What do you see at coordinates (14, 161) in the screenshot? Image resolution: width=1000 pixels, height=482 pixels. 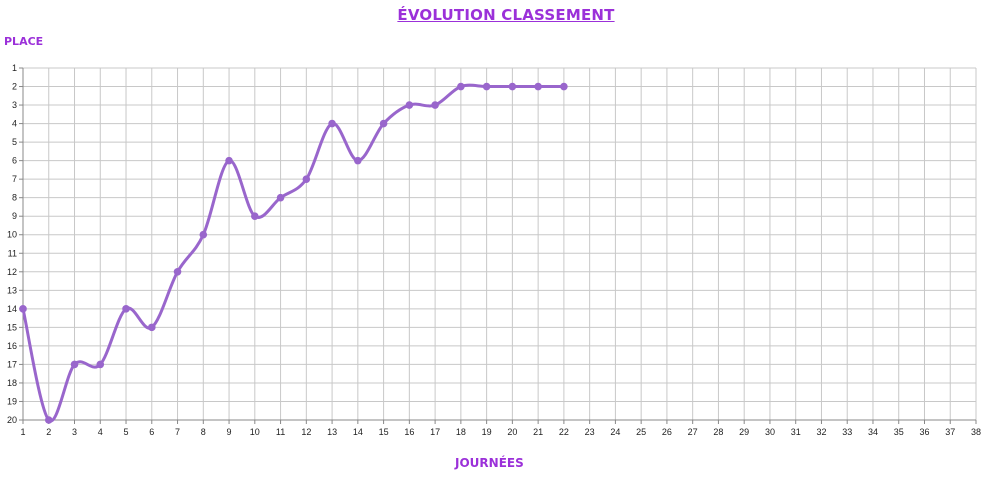 I see `y-tick-label: 6` at bounding box center [14, 161].